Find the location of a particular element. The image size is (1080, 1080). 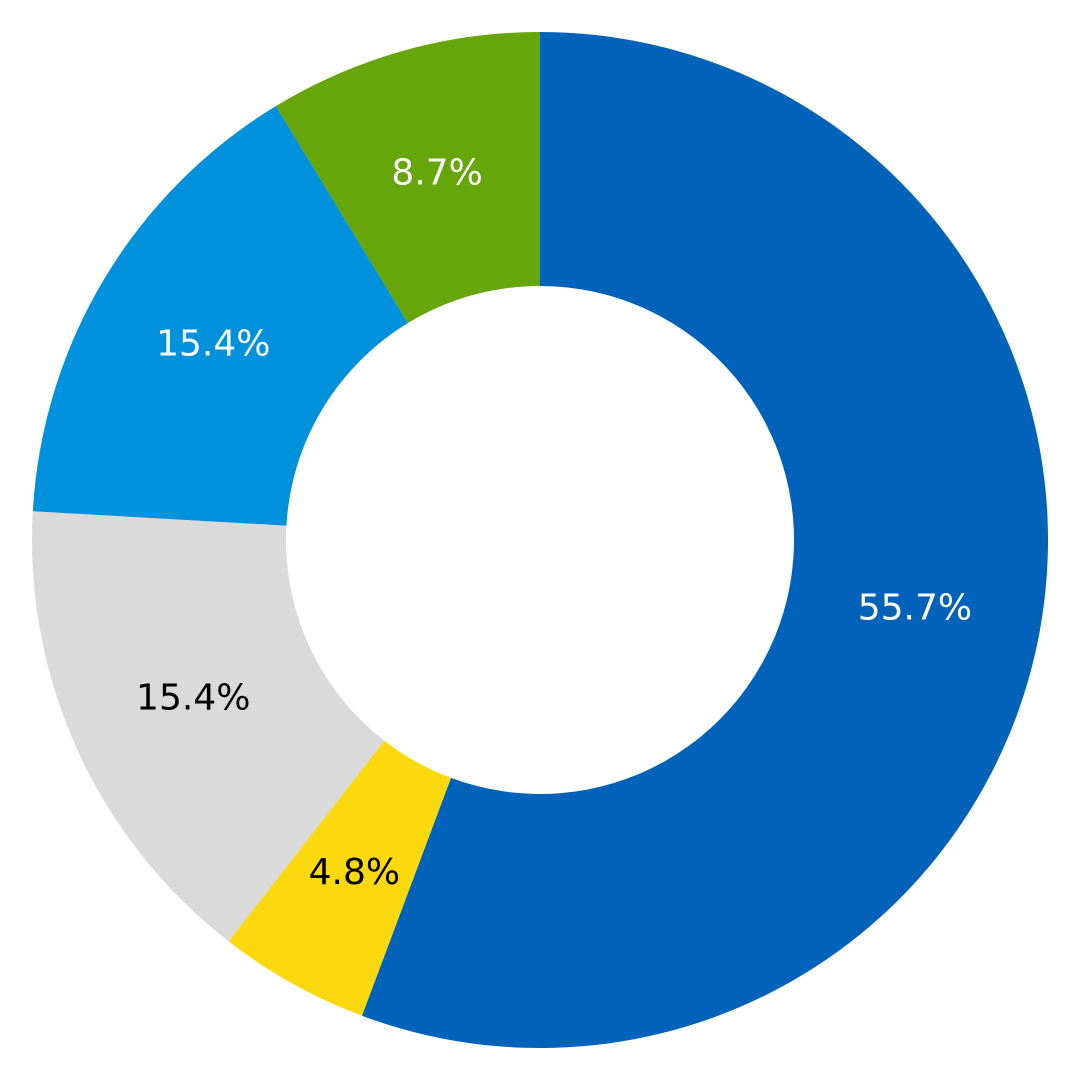

slice-label-4: 15.4% is located at coordinates (213, 343).